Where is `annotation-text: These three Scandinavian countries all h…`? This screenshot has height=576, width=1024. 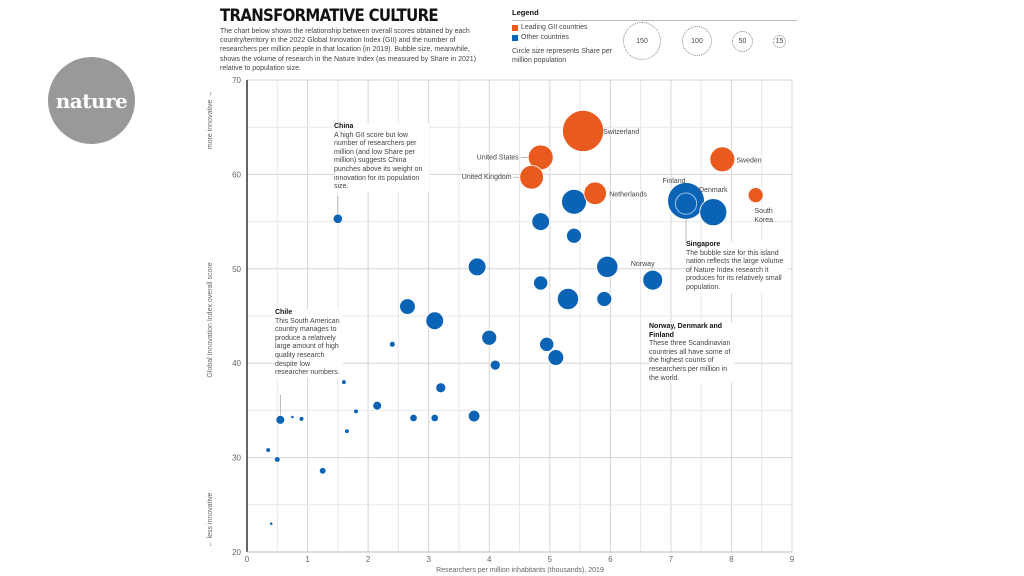 annotation-text: These three Scandinavian countries all h… is located at coordinates (690, 361).